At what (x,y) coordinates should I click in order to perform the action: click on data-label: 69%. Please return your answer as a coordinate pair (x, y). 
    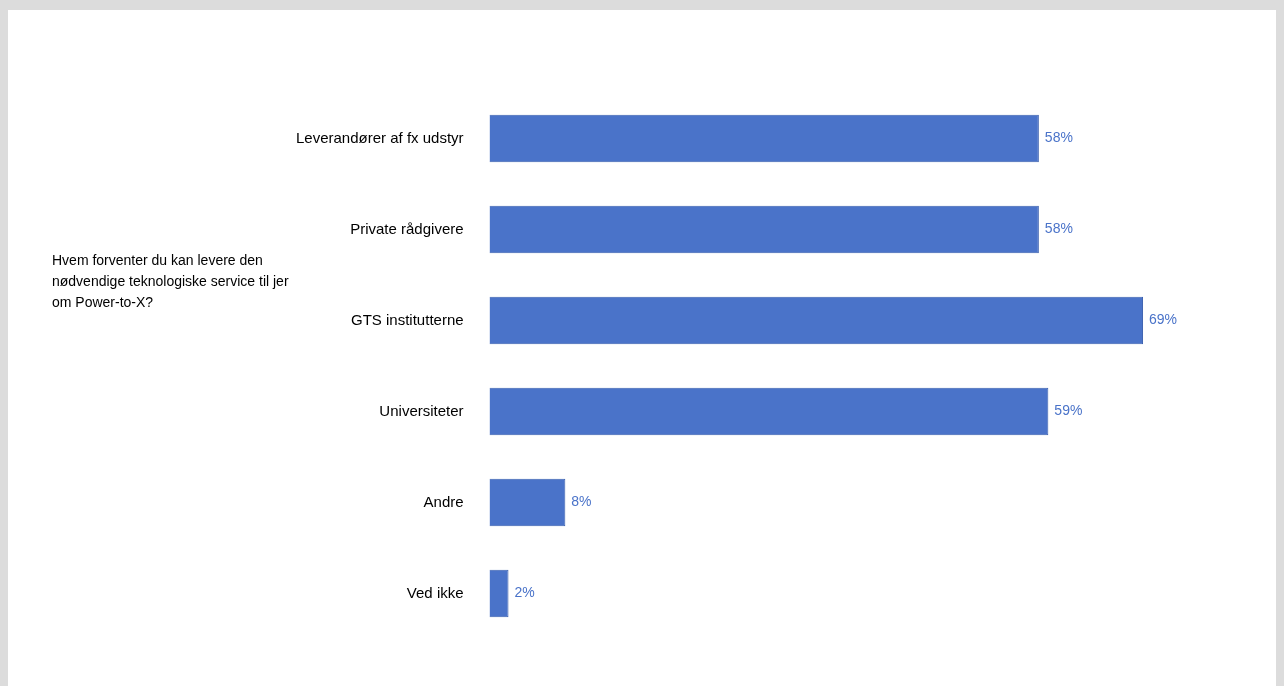
    Looking at the image, I should click on (1163, 319).